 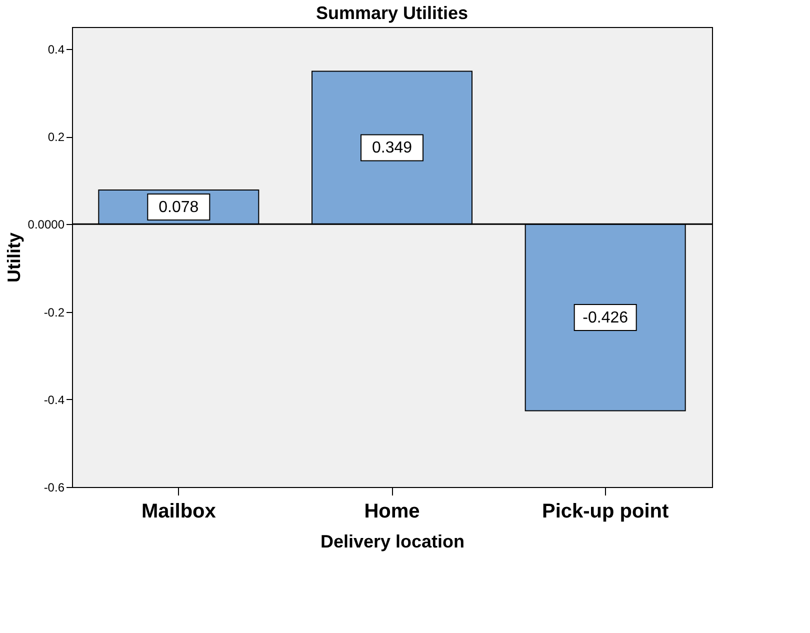 What do you see at coordinates (392, 511) in the screenshot?
I see `x-tick-label: Home` at bounding box center [392, 511].